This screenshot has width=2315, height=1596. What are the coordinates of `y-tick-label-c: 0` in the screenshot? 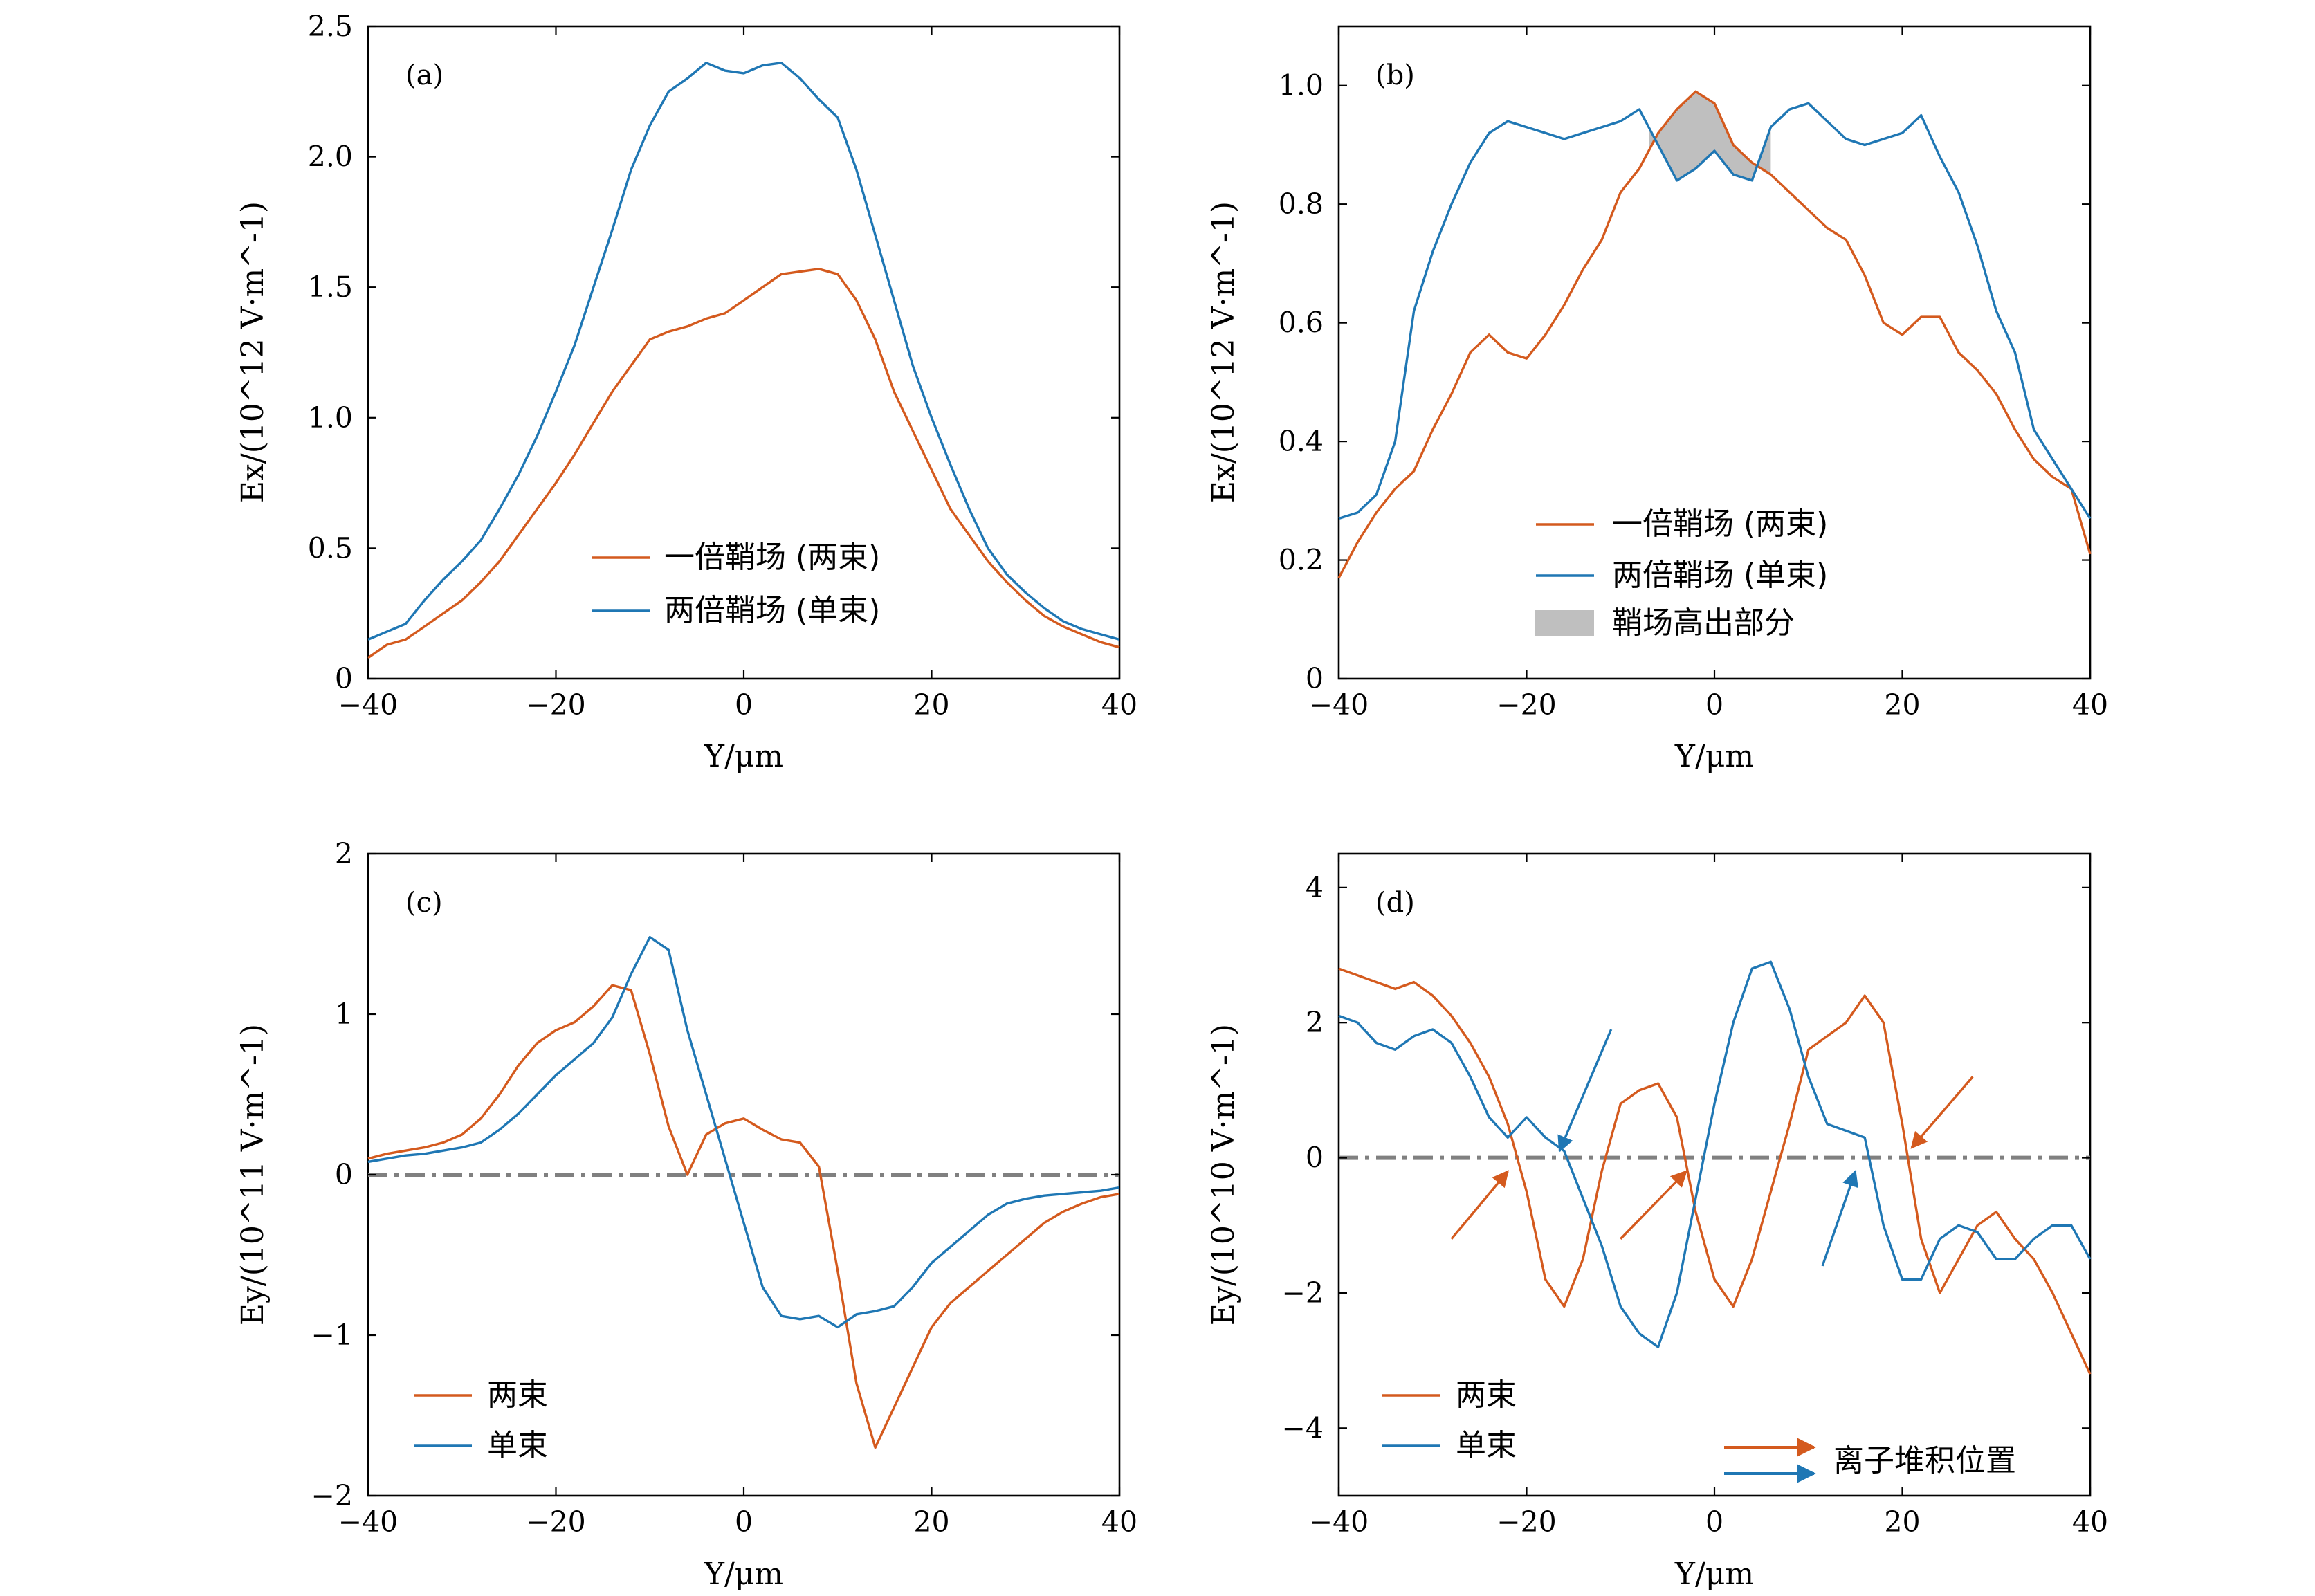 It's located at (344, 1174).